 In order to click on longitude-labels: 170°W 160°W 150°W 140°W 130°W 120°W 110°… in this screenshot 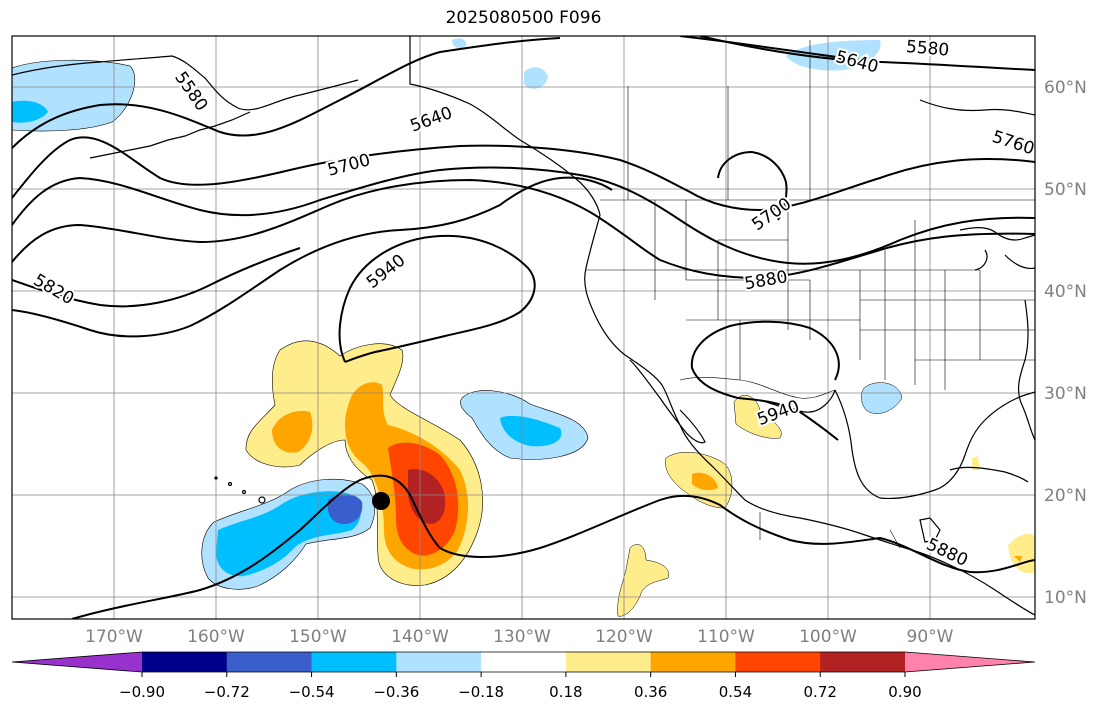, I will do `click(519, 637)`.